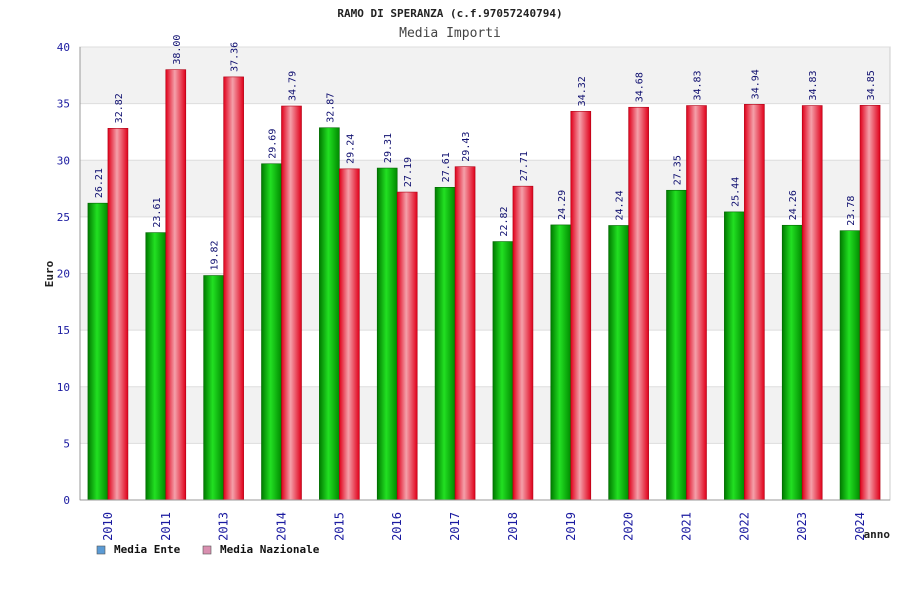  Describe the element at coordinates (157, 213) in the screenshot. I see `bar-value-label: 23.61` at that location.